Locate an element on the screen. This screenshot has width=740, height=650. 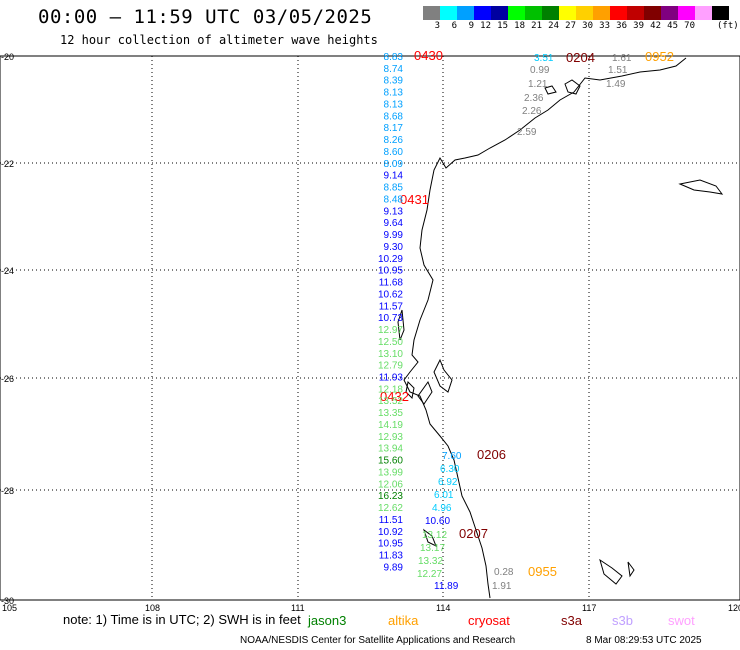
track-time-label: 0430 is located at coordinates (428, 55).